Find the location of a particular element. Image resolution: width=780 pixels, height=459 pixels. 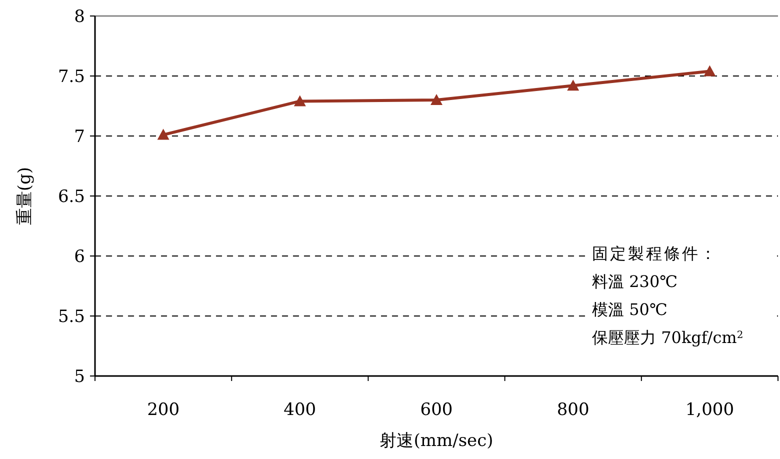

y-tick-label: 7 is located at coordinates (79, 137).